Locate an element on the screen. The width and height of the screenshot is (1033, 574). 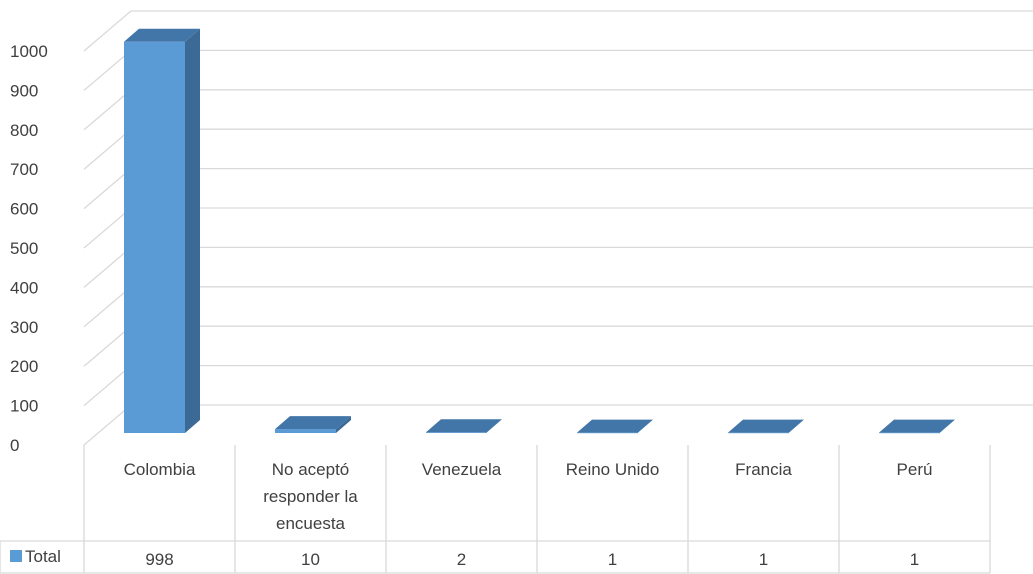
y-tick-label: 100 is located at coordinates (24, 406).